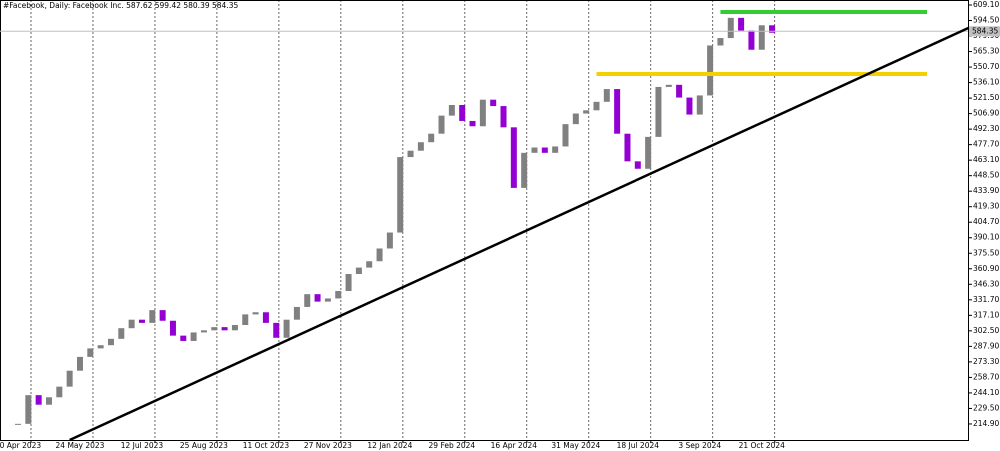 Image resolution: width=1000 pixels, height=451 pixels. What do you see at coordinates (986, 376) in the screenshot?
I see `y-tick-label: 258.70` at bounding box center [986, 376].